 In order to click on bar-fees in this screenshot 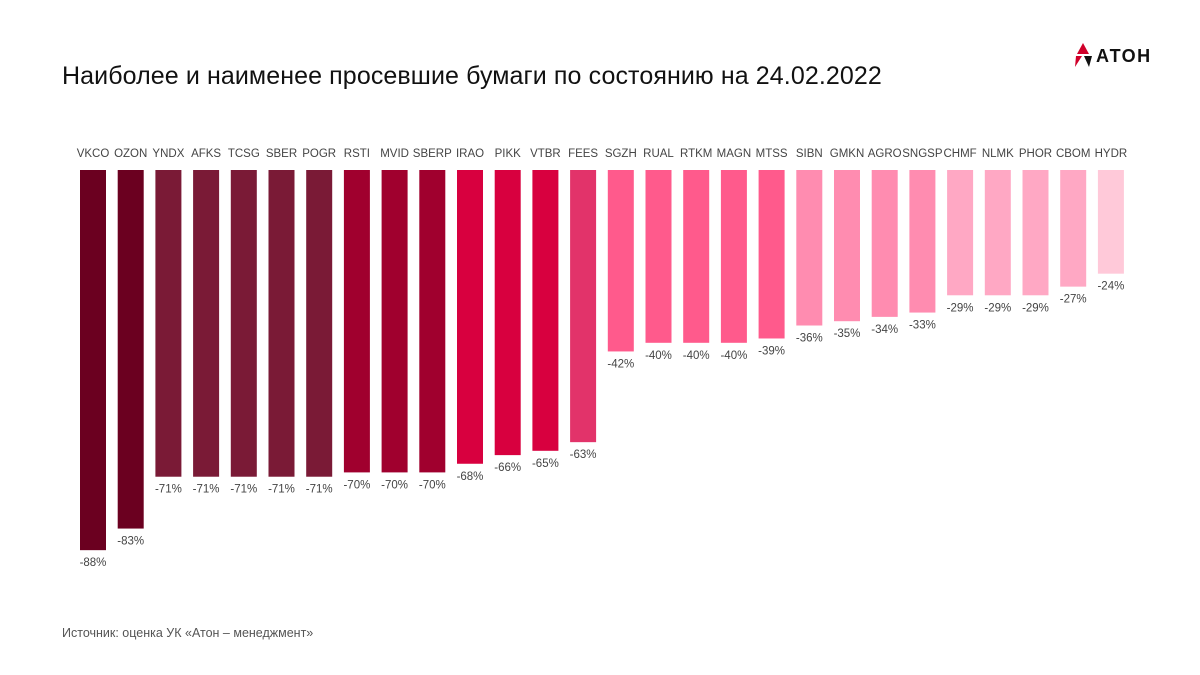, I will do `click(583, 306)`.